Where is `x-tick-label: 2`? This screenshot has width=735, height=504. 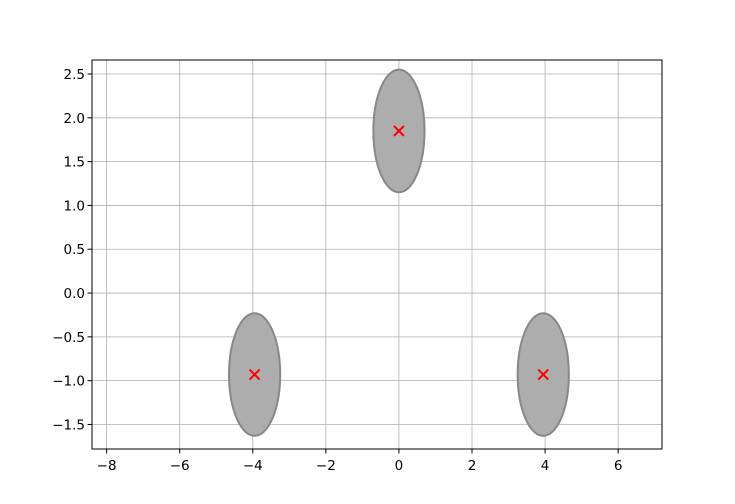
x-tick-label: 2 is located at coordinates (472, 466).